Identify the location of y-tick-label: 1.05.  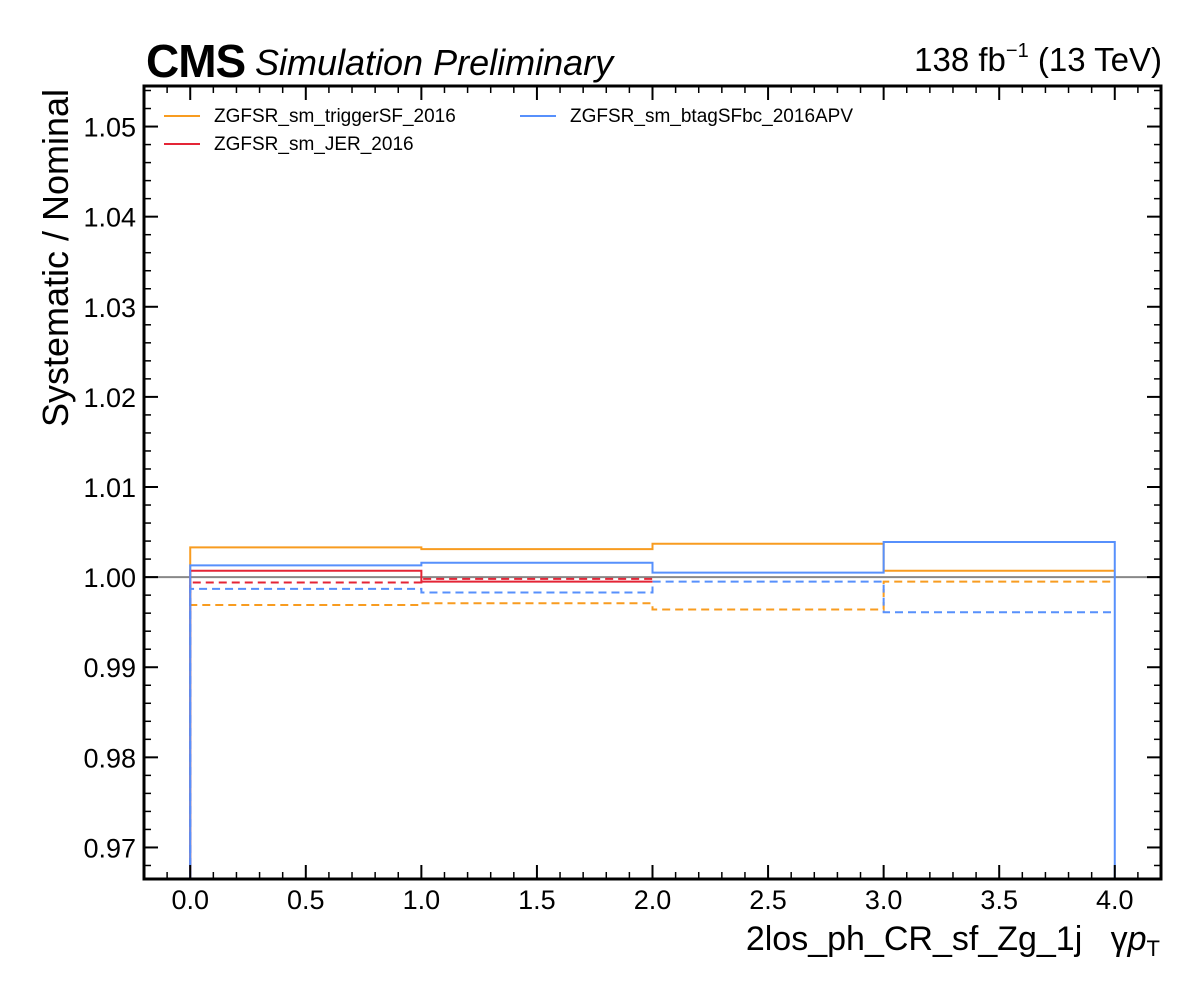
(109, 128).